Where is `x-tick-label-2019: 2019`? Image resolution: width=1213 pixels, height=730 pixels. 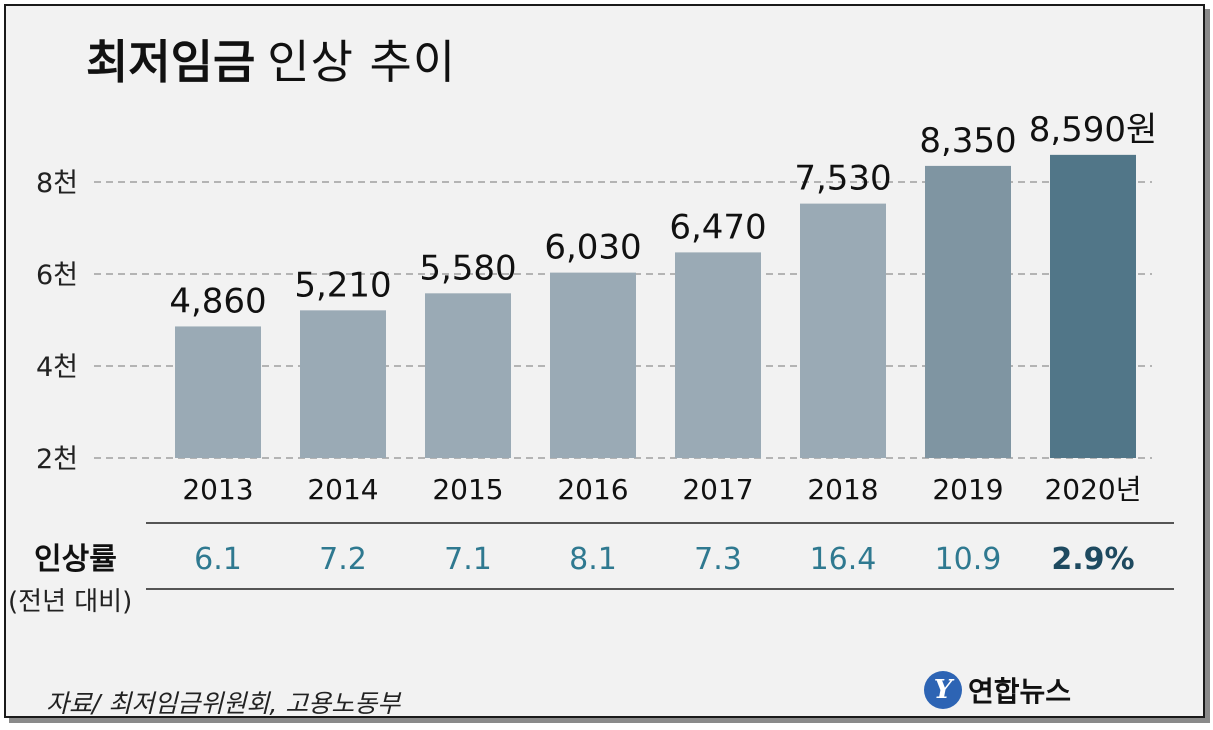
x-tick-label-2019: 2019 is located at coordinates (967, 489).